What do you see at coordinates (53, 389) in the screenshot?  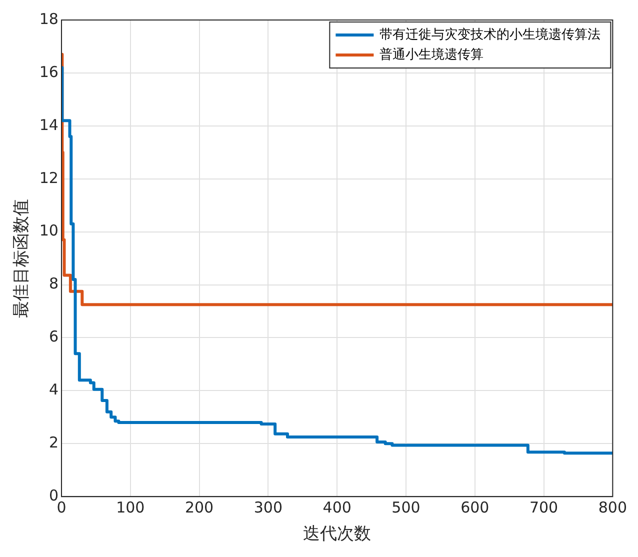 I see `y-tick-label: 4` at bounding box center [53, 389].